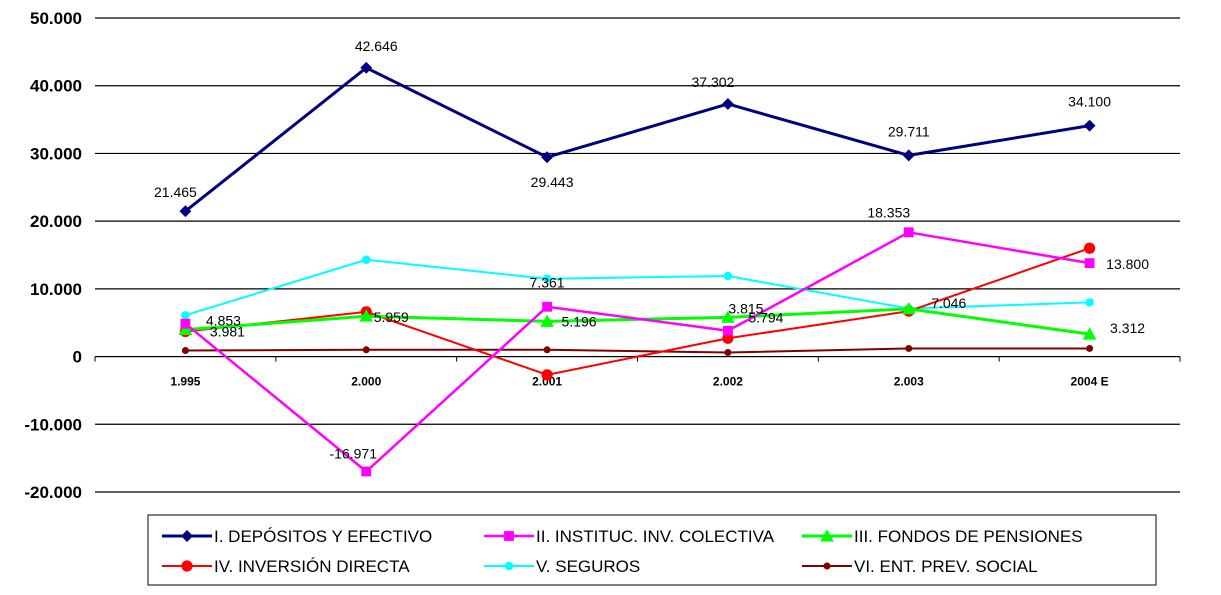 The image size is (1221, 595). Describe the element at coordinates (354, 453) in the screenshot. I see `data-label: -16.971` at that location.